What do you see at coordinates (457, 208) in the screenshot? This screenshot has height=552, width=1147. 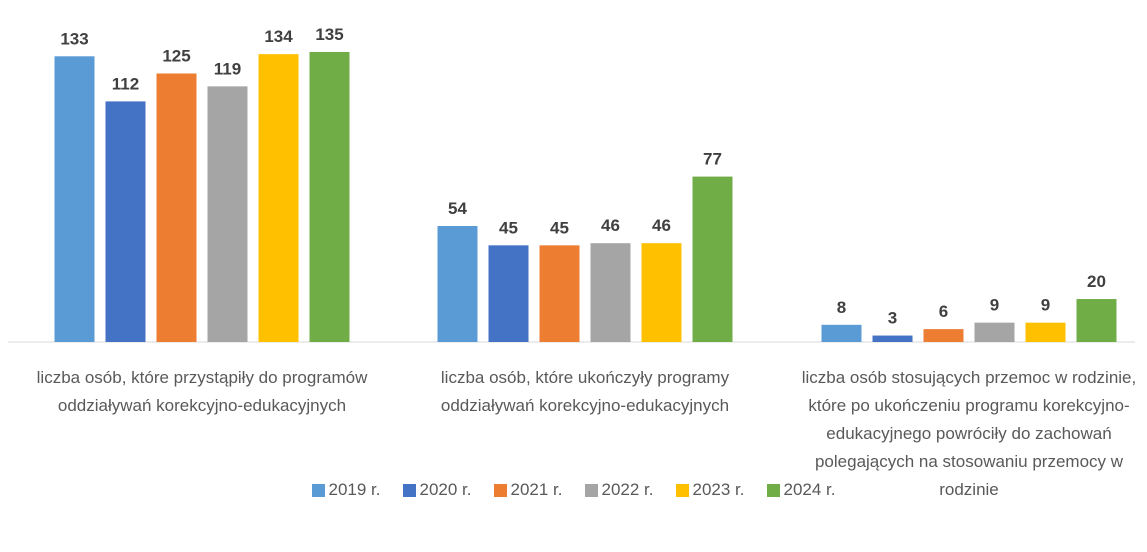 I see `data-label: 54` at bounding box center [457, 208].